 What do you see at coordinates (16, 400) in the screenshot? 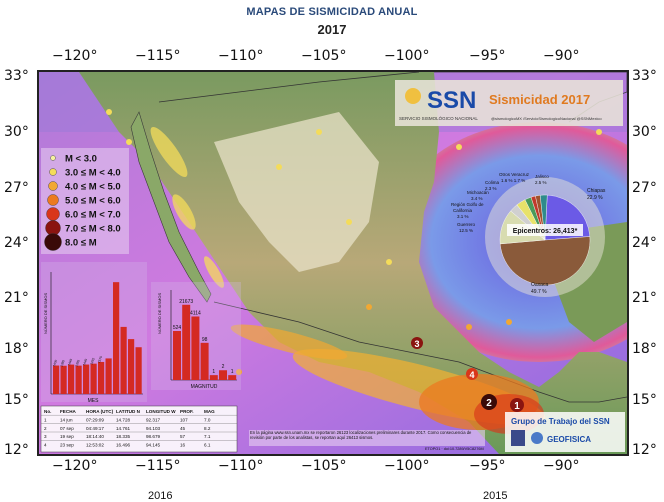
I see `lat-tick: 15°` at bounding box center [16, 400].